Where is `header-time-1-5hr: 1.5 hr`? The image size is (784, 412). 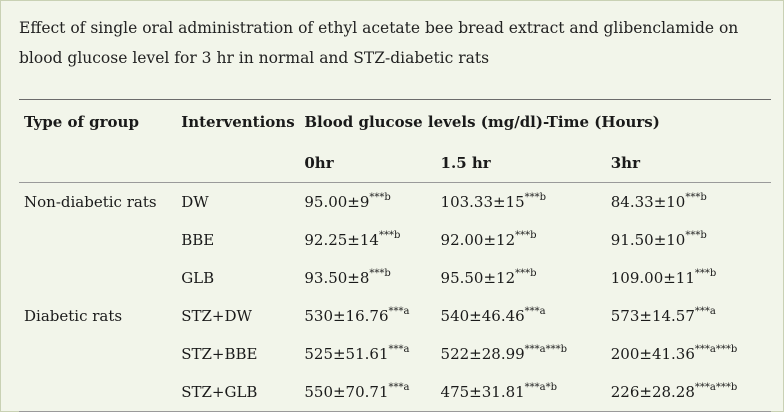
header-time-1-5hr: 1.5 hr is located at coordinates (465, 163).